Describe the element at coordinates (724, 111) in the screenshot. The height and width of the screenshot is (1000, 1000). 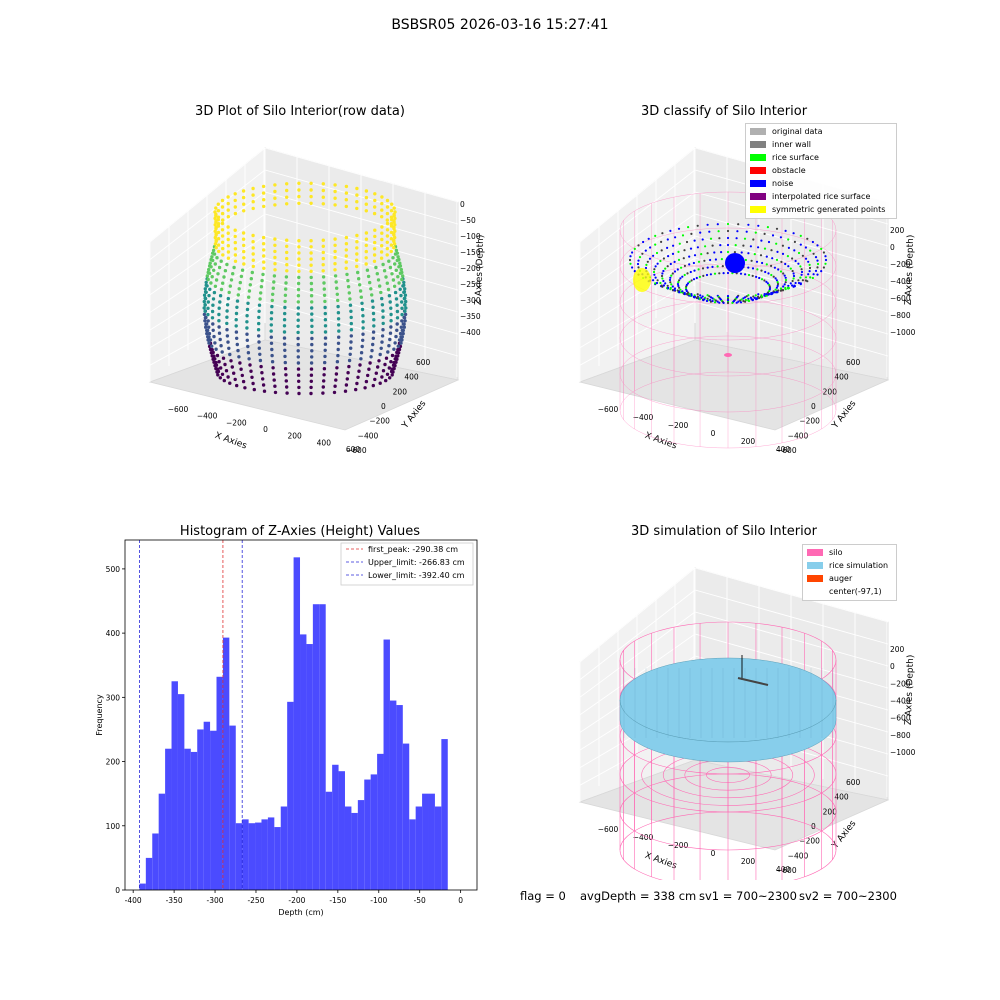
I see `classify-plot-title: 3D classify of Silo Interior` at that location.